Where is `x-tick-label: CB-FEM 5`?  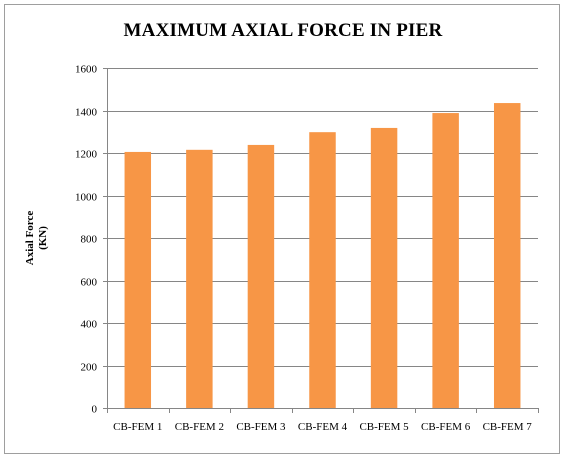
x-tick-label: CB-FEM 5 is located at coordinates (384, 427).